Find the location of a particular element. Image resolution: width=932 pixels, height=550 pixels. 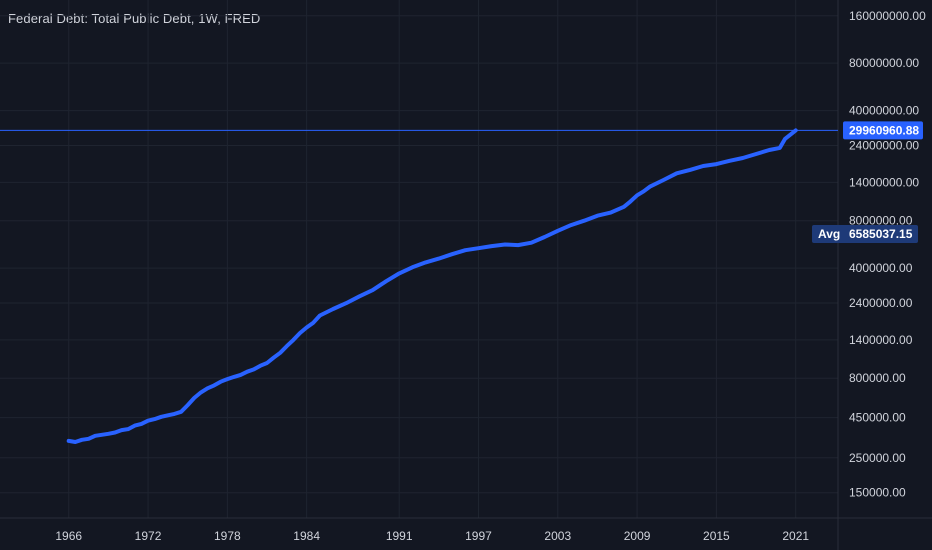

y-tick-label: 150000.00 is located at coordinates (877, 493).